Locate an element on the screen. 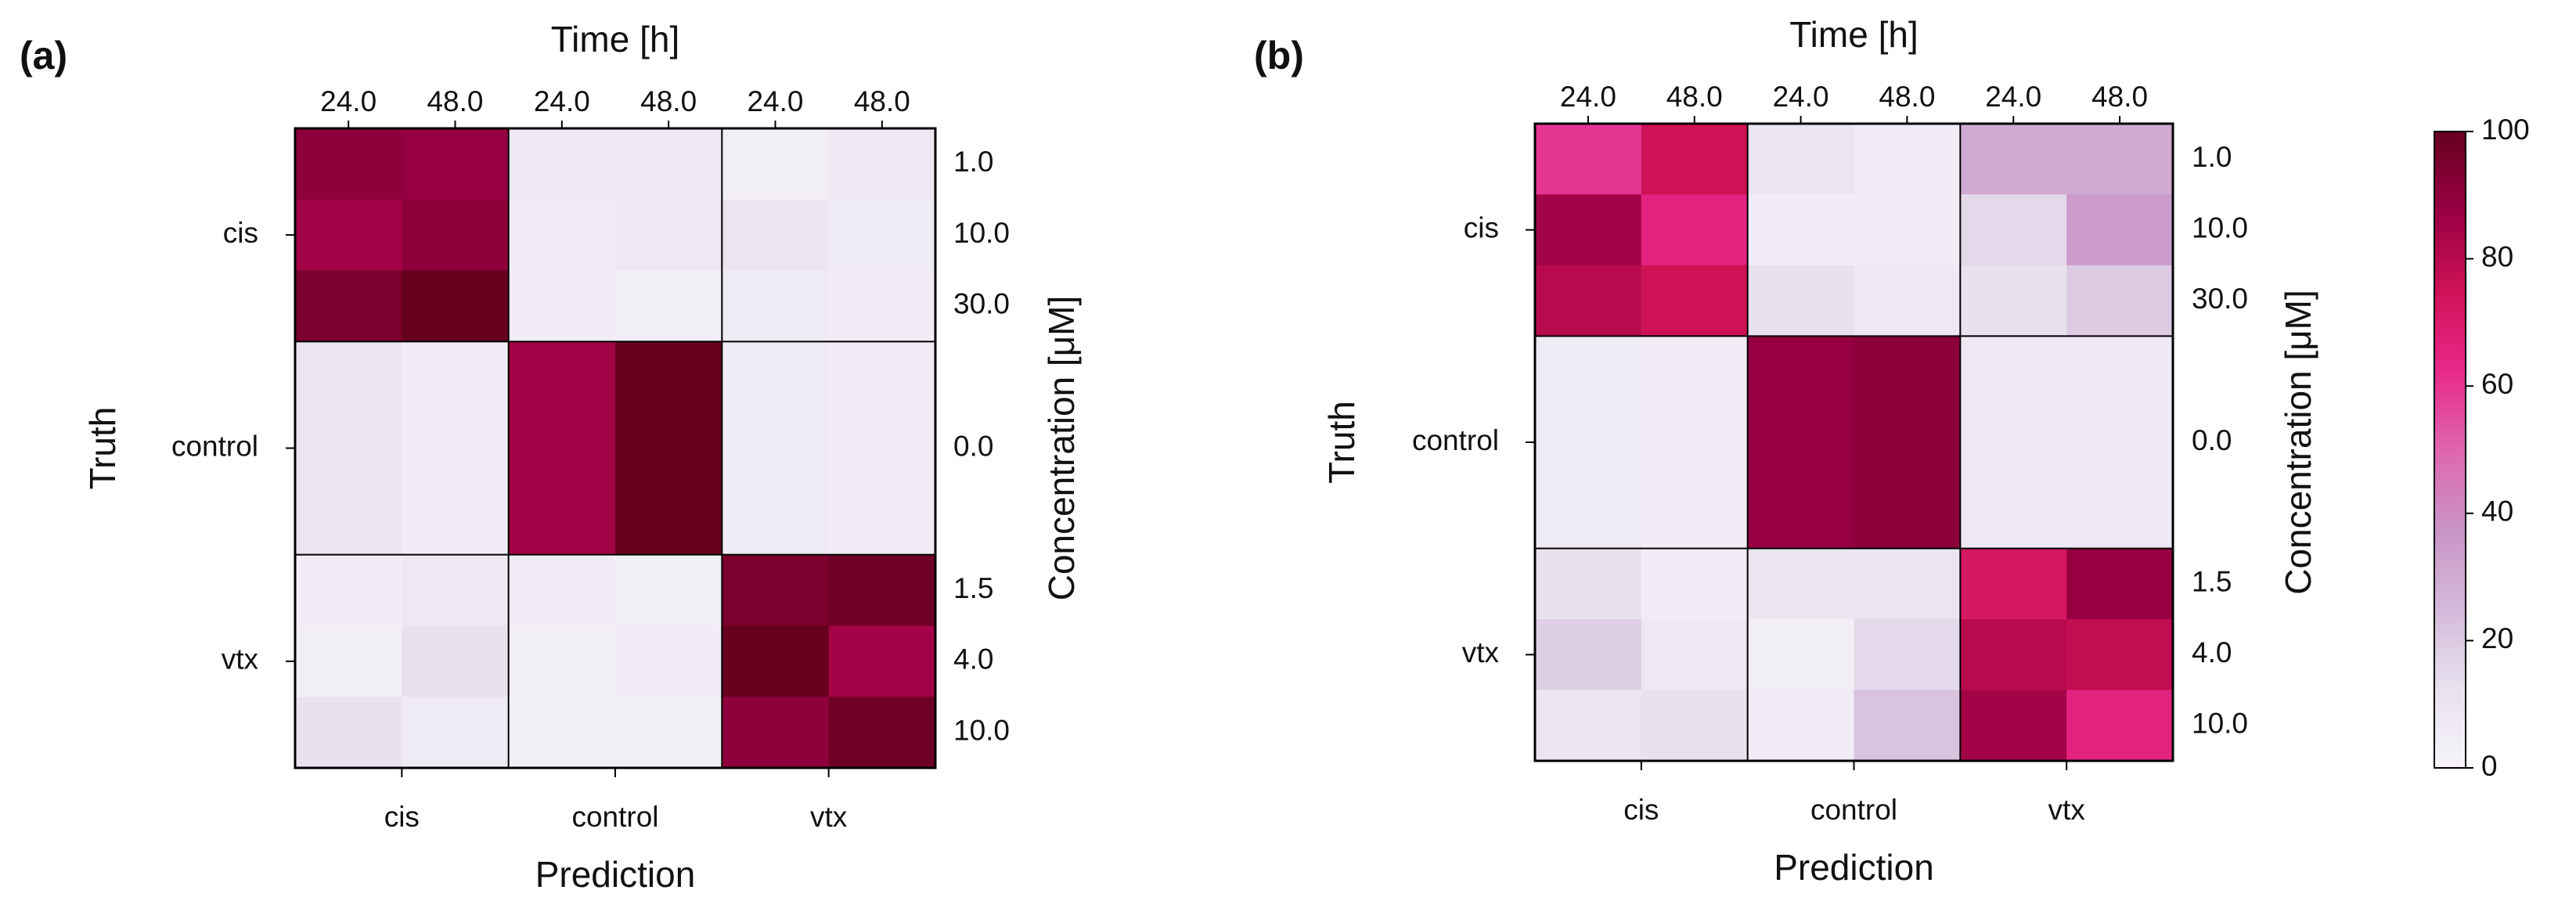  y2-tick-label: 30.0 is located at coordinates (981, 304).